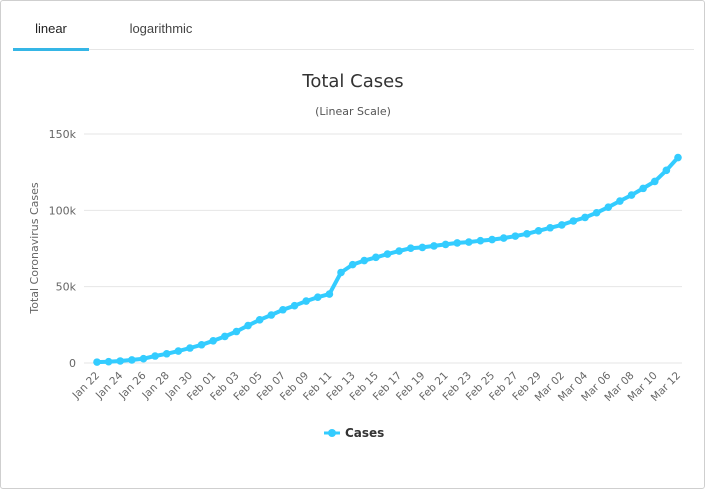 The height and width of the screenshot is (489, 705). I want to click on legend: Cases, so click(354, 433).